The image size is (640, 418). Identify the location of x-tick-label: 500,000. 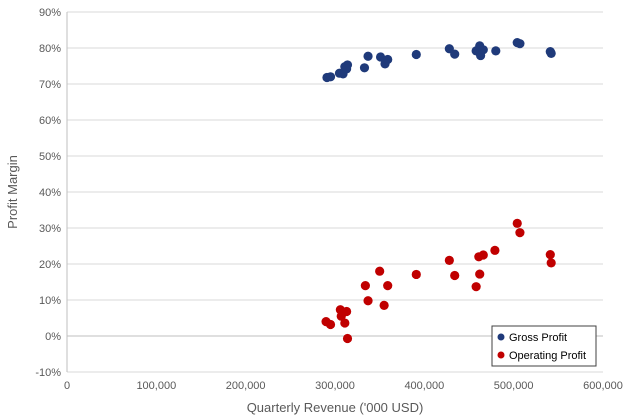
(514, 386).